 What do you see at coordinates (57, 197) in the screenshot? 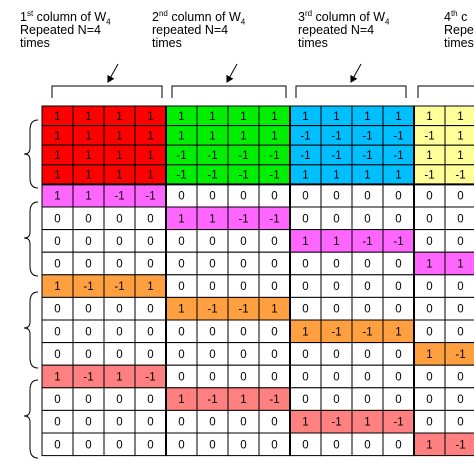
I see `matrix-value-r4-c0: 1` at bounding box center [57, 197].